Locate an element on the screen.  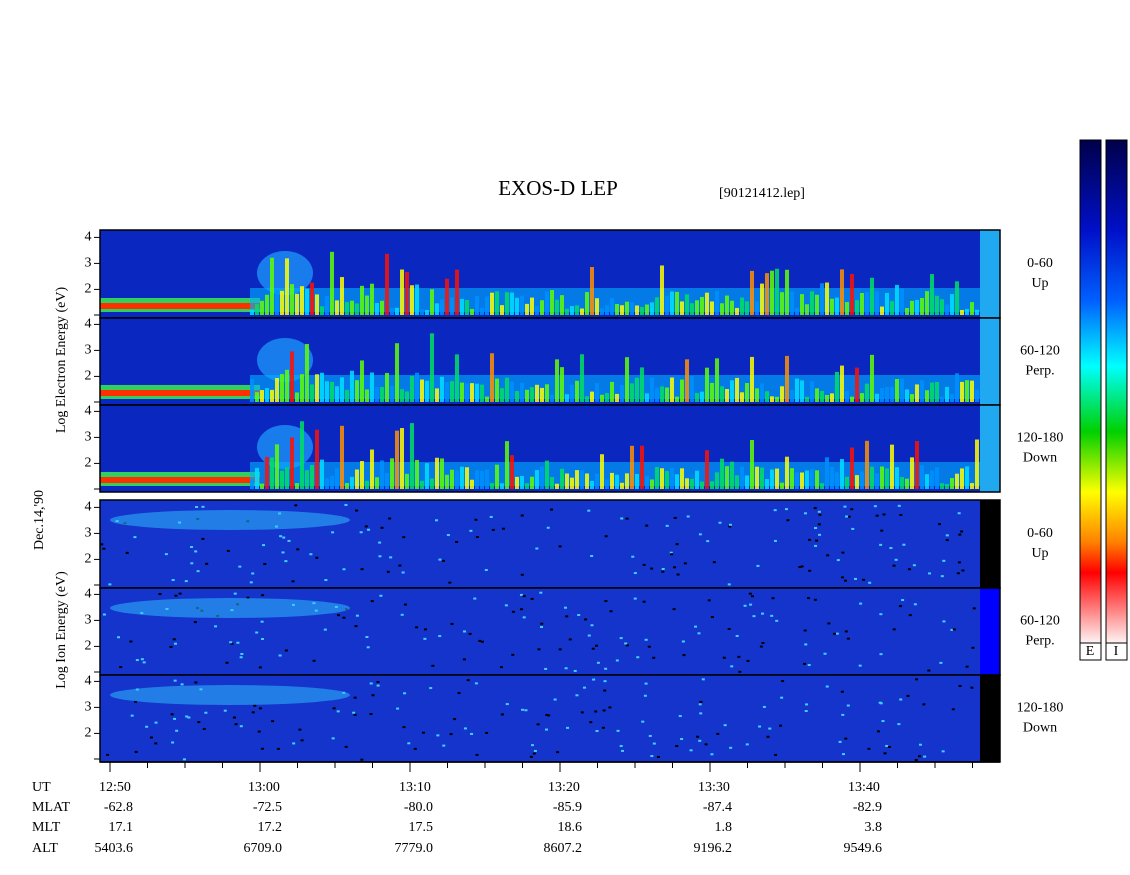
panel-label: 120-180 is located at coordinates (1040, 708).